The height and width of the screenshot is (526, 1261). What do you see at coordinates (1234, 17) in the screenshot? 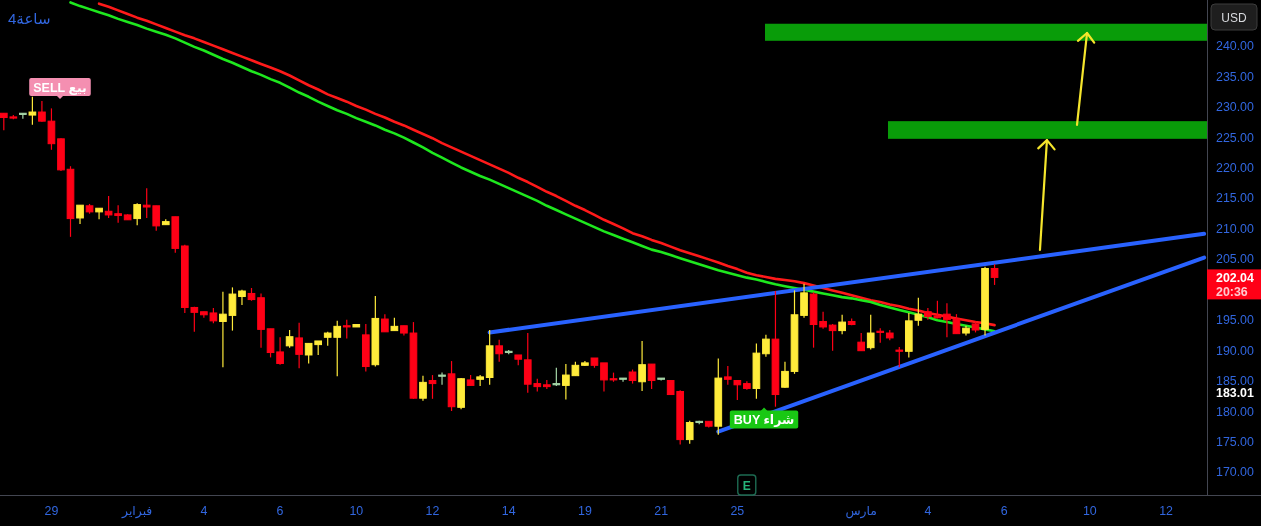
I see `y-axis-title: USD` at bounding box center [1234, 17].